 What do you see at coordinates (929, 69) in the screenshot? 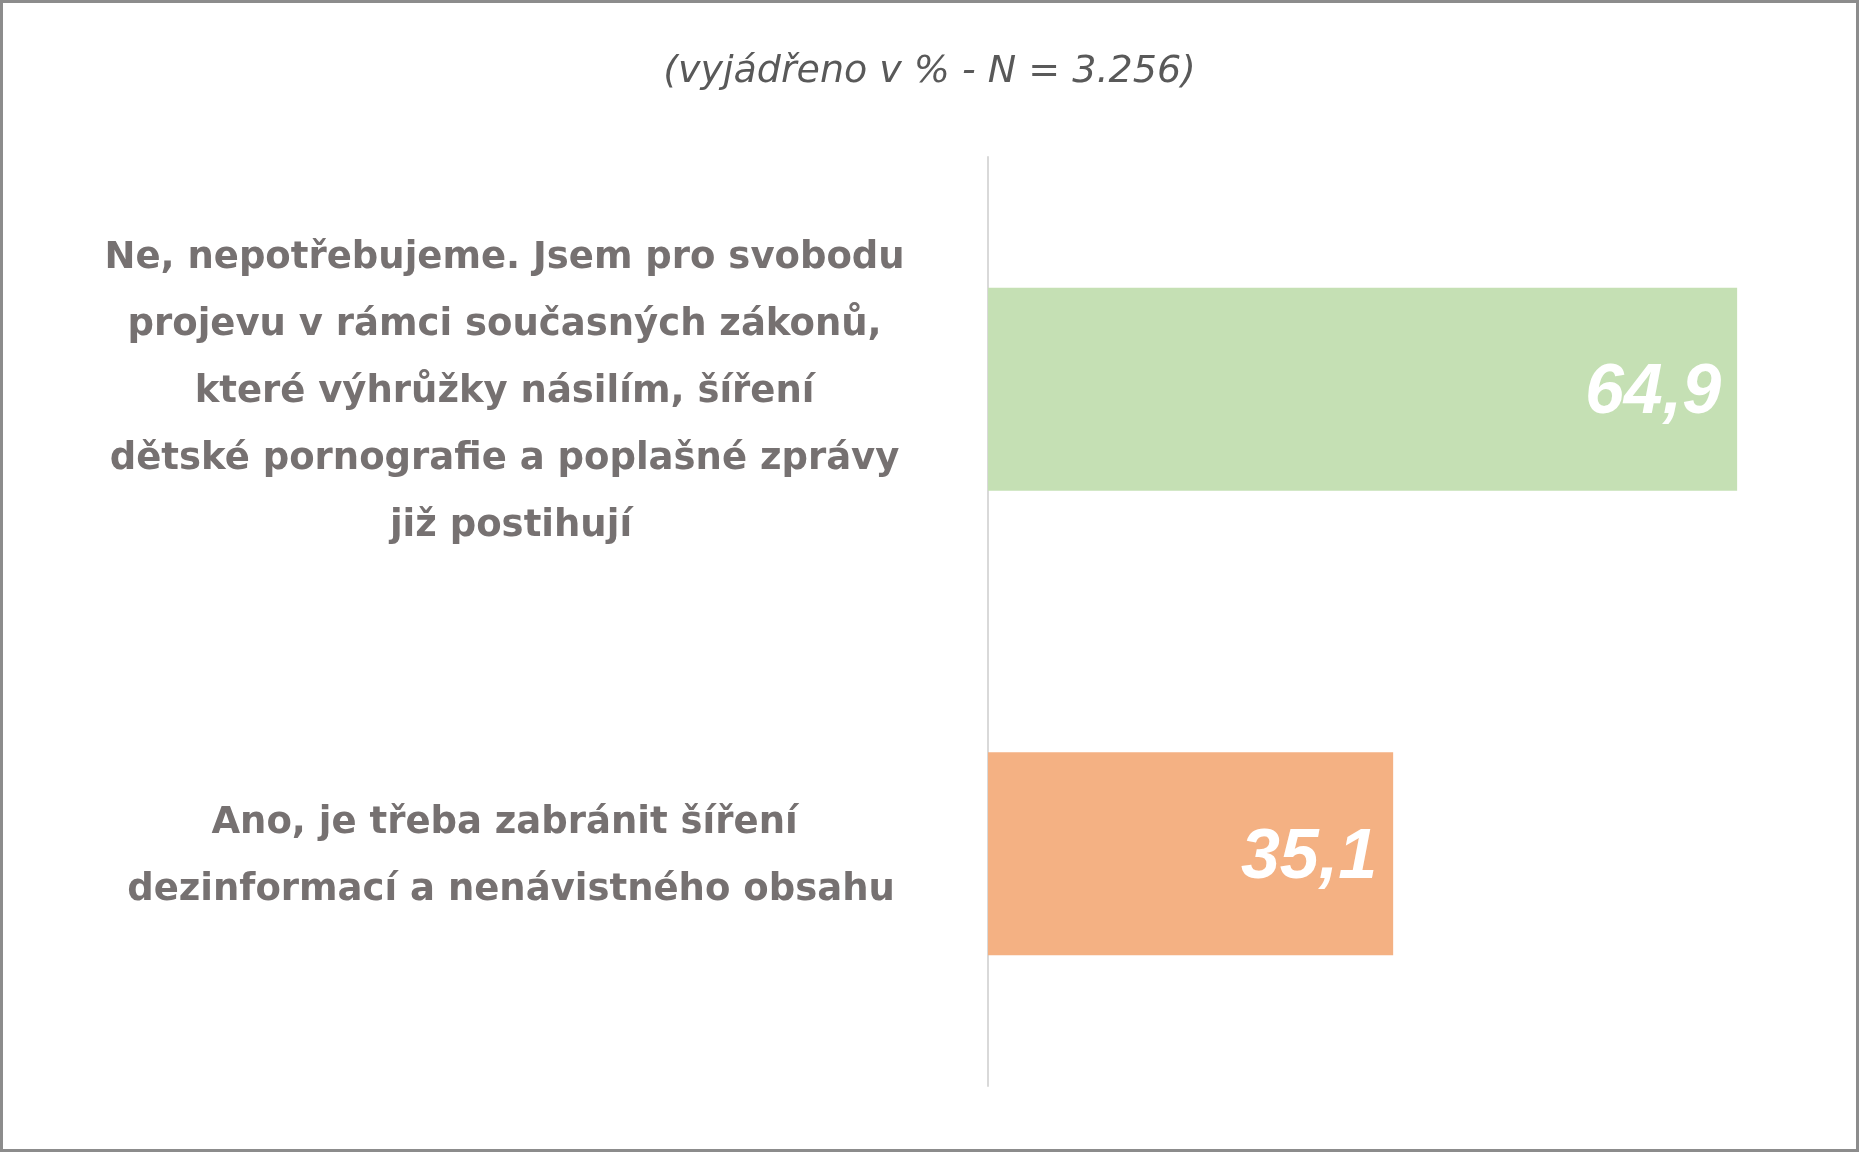
I see `chart-title: (vyjádřeno v % - N = 3.256)` at bounding box center [929, 69].